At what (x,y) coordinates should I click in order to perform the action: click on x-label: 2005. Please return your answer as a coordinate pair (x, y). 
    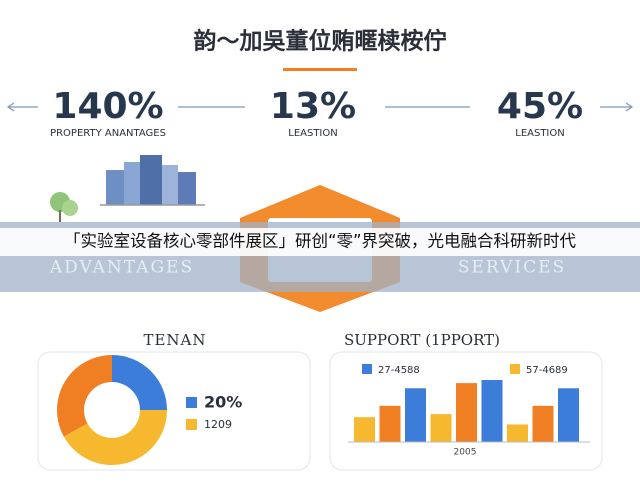
    Looking at the image, I should click on (465, 453).